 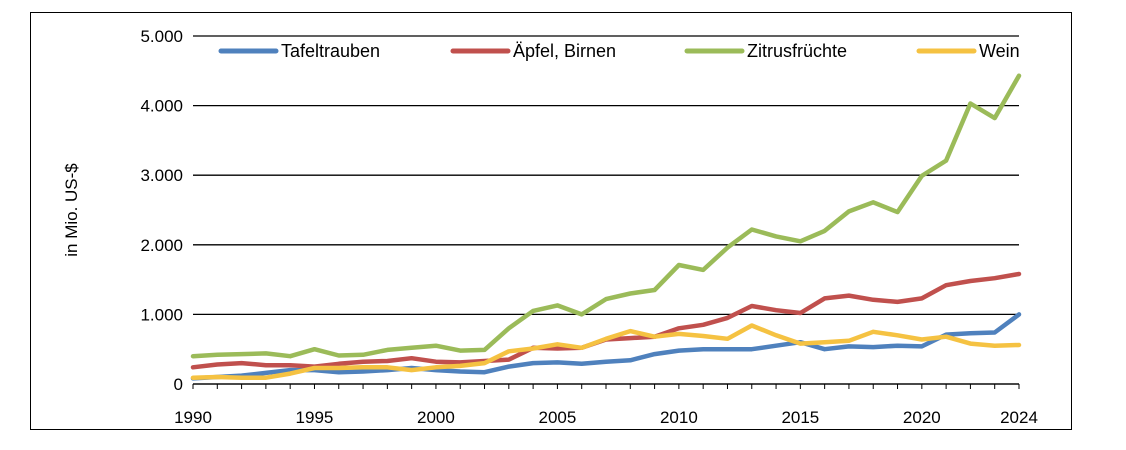 What do you see at coordinates (193, 417) in the screenshot?
I see `x-tick-label: 1990` at bounding box center [193, 417].